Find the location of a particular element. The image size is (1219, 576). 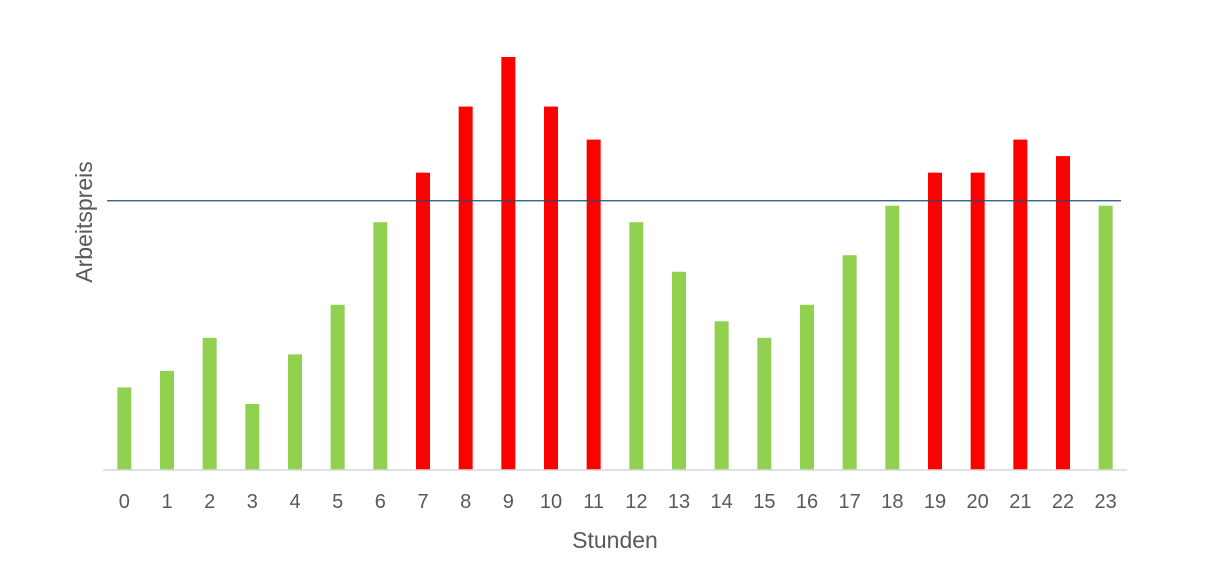

x-tick-label-20: 20 is located at coordinates (978, 502).